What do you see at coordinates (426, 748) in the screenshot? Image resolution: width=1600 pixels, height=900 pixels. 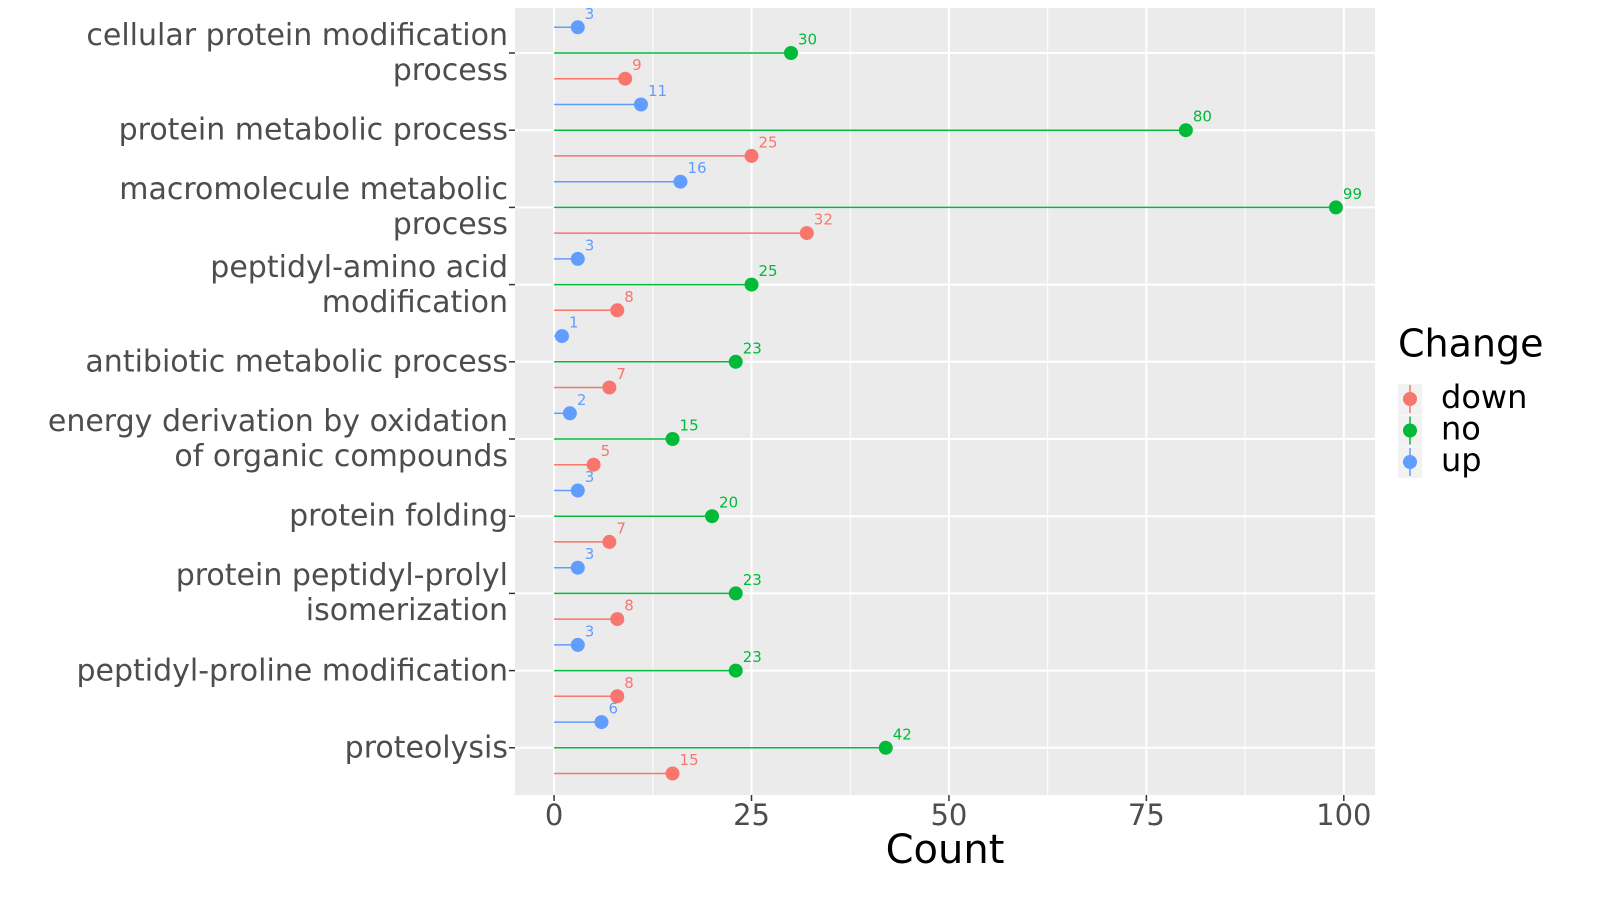 I see `y-tick-label: proteolysis` at bounding box center [426, 748].